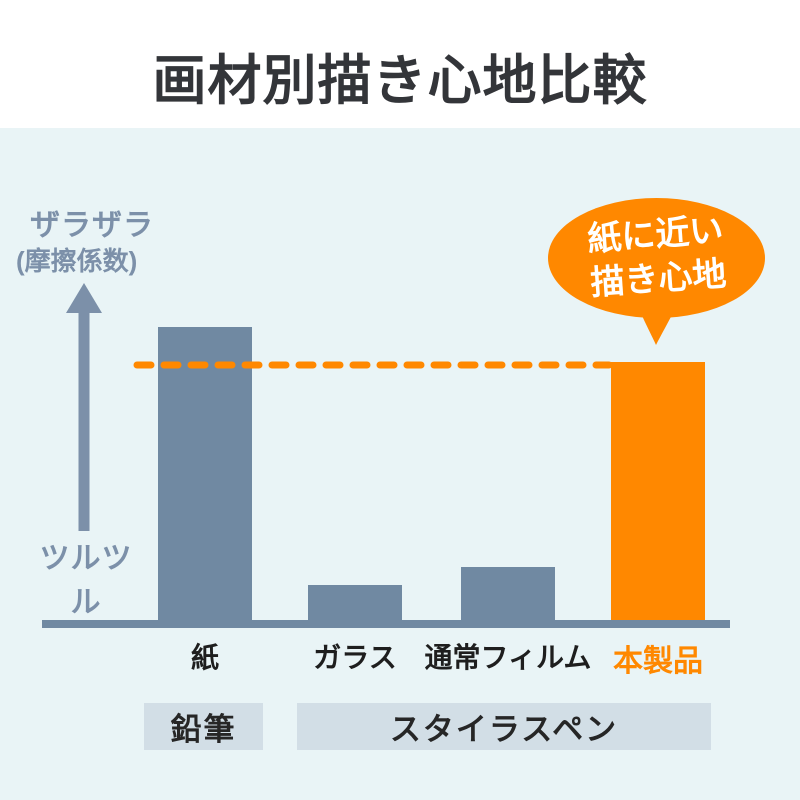  Describe the element at coordinates (655, 235) in the screenshot. I see `speech-bubble-line1: 紙に近い` at that location.